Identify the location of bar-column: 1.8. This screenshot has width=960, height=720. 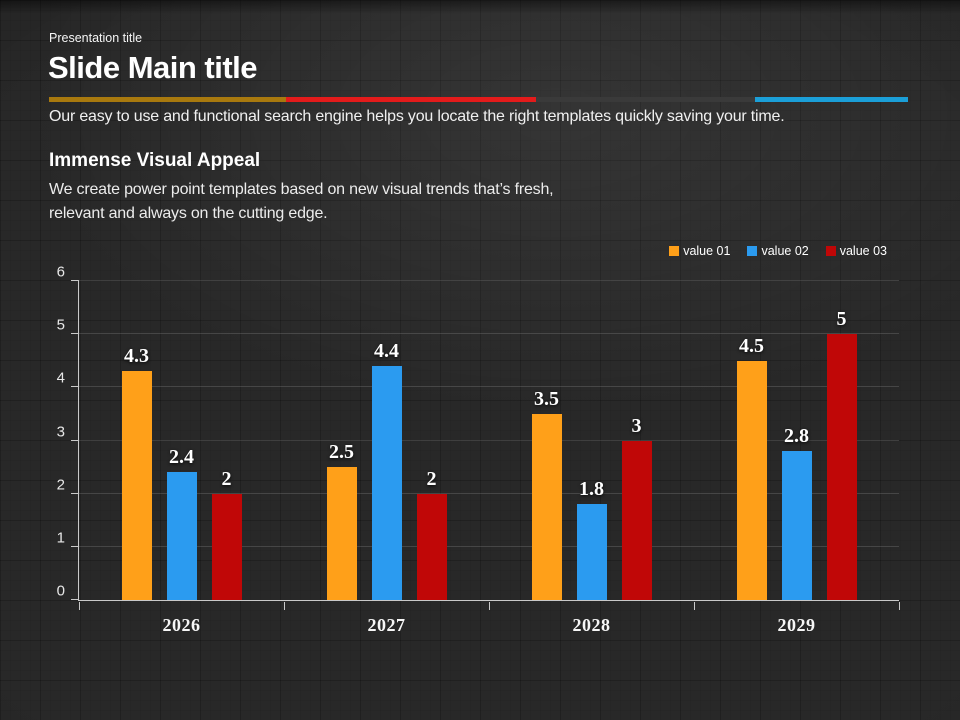
(591, 539).